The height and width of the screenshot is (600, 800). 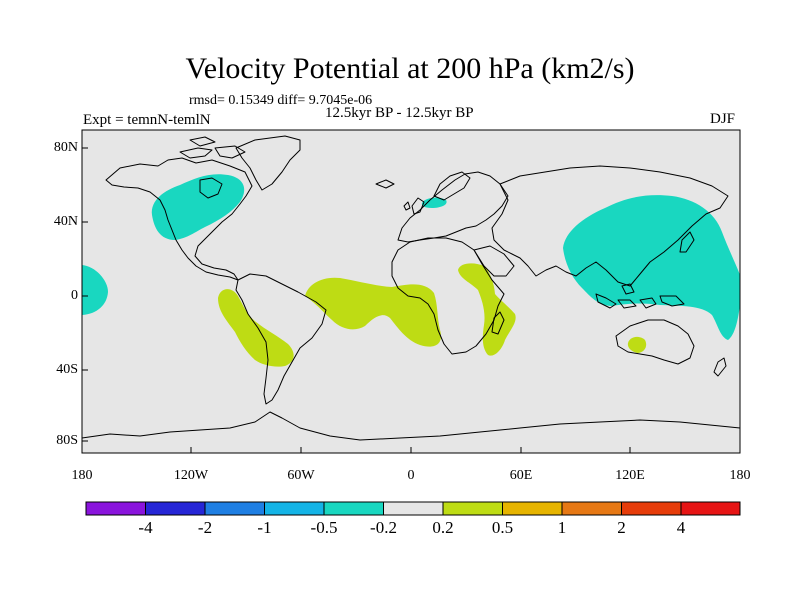 What do you see at coordinates (281, 100) in the screenshot?
I see `stats-text: rmsd= 0.15349 diff= 9.7045e-06` at bounding box center [281, 100].